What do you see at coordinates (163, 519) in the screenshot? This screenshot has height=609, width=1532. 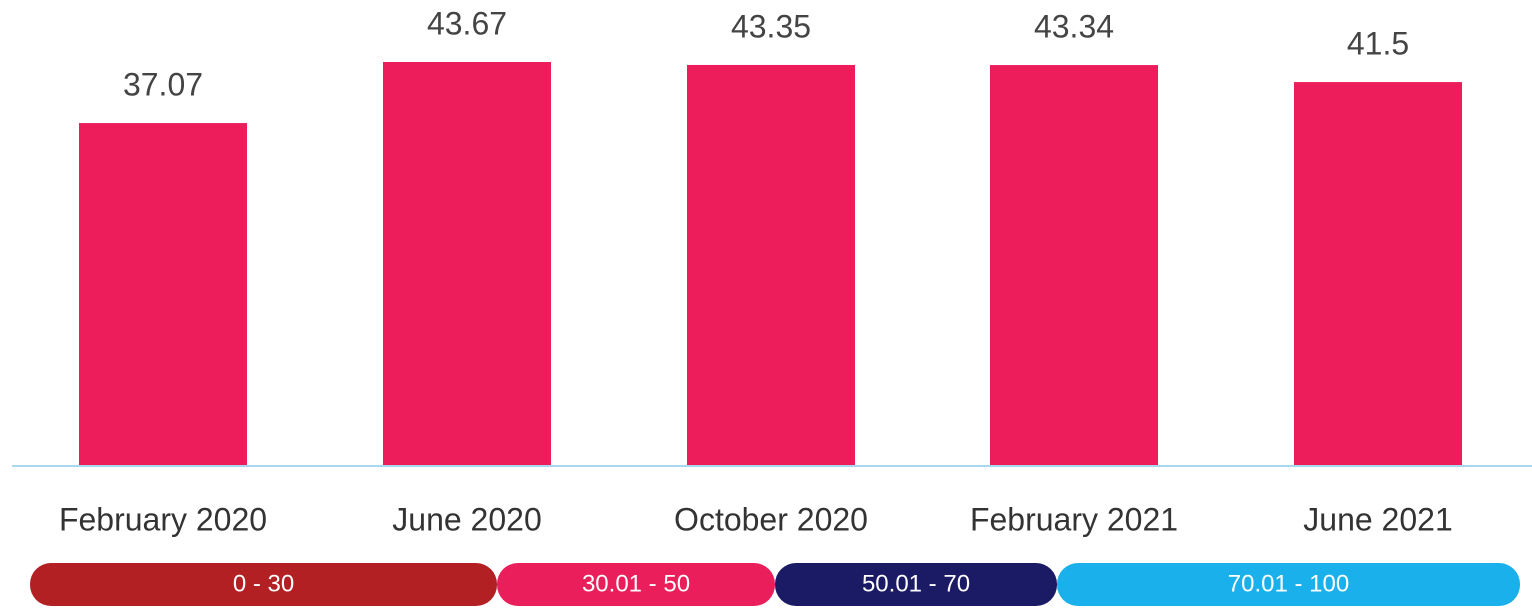 I see `x-tick-label: February 2020` at bounding box center [163, 519].